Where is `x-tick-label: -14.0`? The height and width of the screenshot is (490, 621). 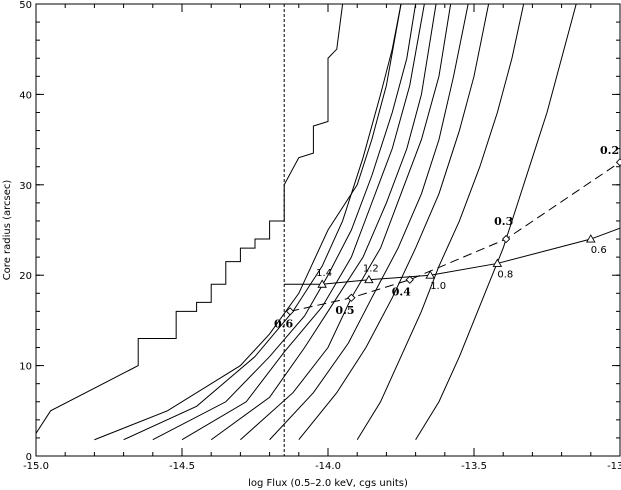
x-tick-label: -14.0 is located at coordinates (328, 466).